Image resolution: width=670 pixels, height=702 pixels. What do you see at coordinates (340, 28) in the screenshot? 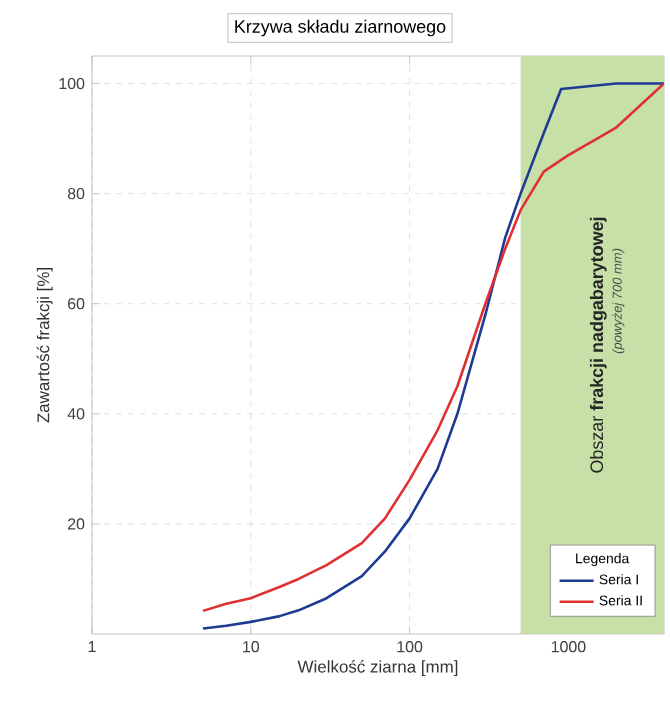
I see `chart-title: Krzywa składu ziarnowego` at bounding box center [340, 28].